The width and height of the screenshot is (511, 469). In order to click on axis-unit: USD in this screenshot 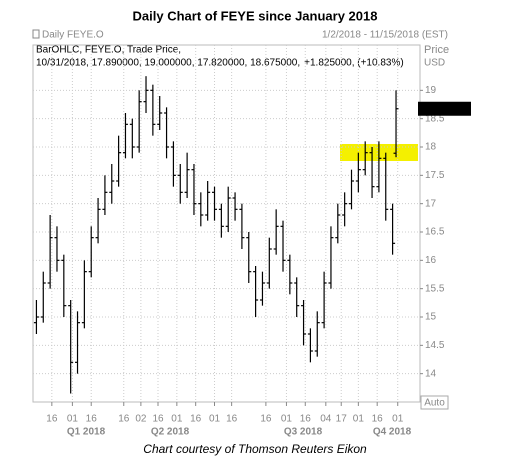, I will do `click(434, 63)`.